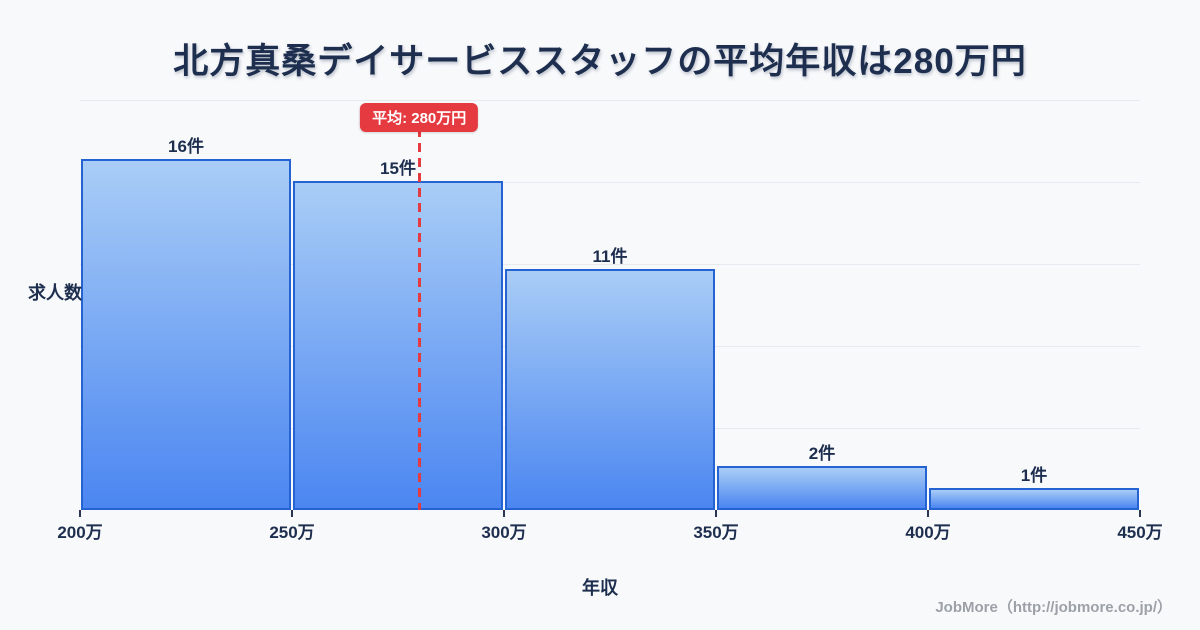 Image resolution: width=1200 pixels, height=630 pixels. What do you see at coordinates (928, 532) in the screenshot?
I see `x-tick-label: 400万` at bounding box center [928, 532].